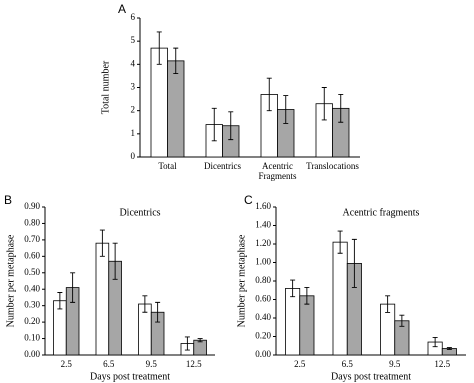 The height and width of the screenshot is (383, 474). What do you see at coordinates (133, 156) in the screenshot?
I see `y-tick-label: 0` at bounding box center [133, 156].